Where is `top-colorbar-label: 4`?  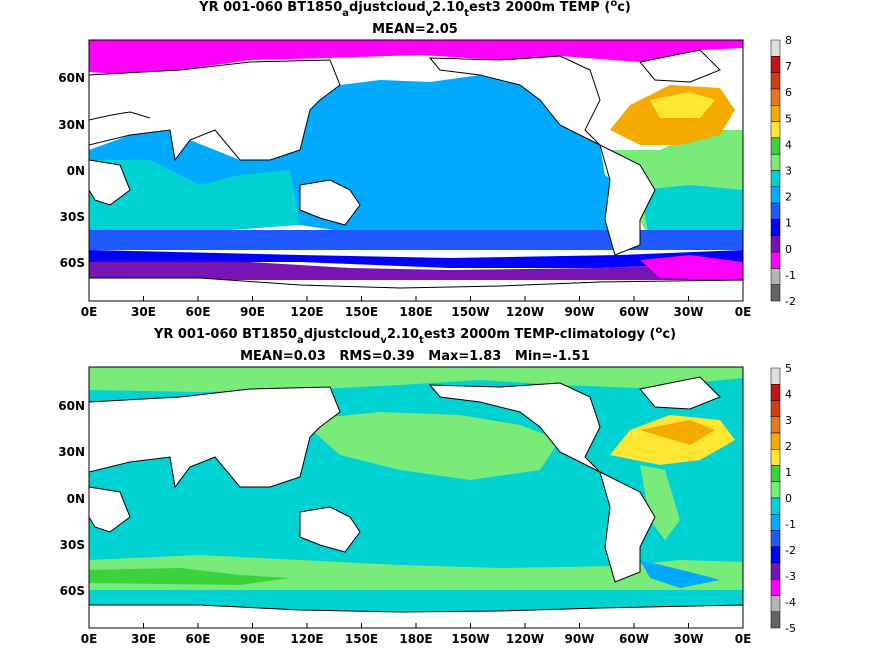 top-colorbar-label: 4 is located at coordinates (788, 144).